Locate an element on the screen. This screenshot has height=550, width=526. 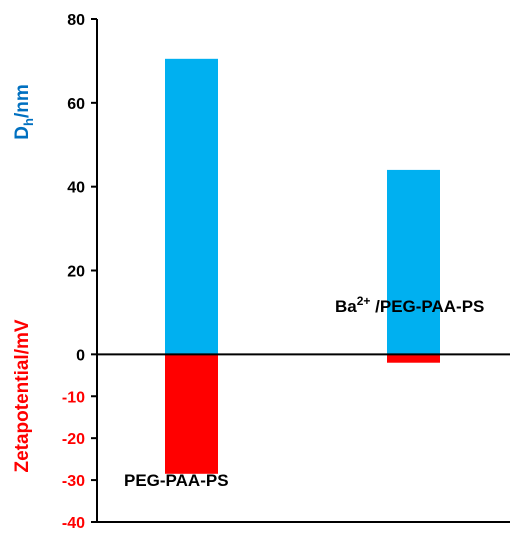
y-tick-label: 60 is located at coordinates (76, 104).